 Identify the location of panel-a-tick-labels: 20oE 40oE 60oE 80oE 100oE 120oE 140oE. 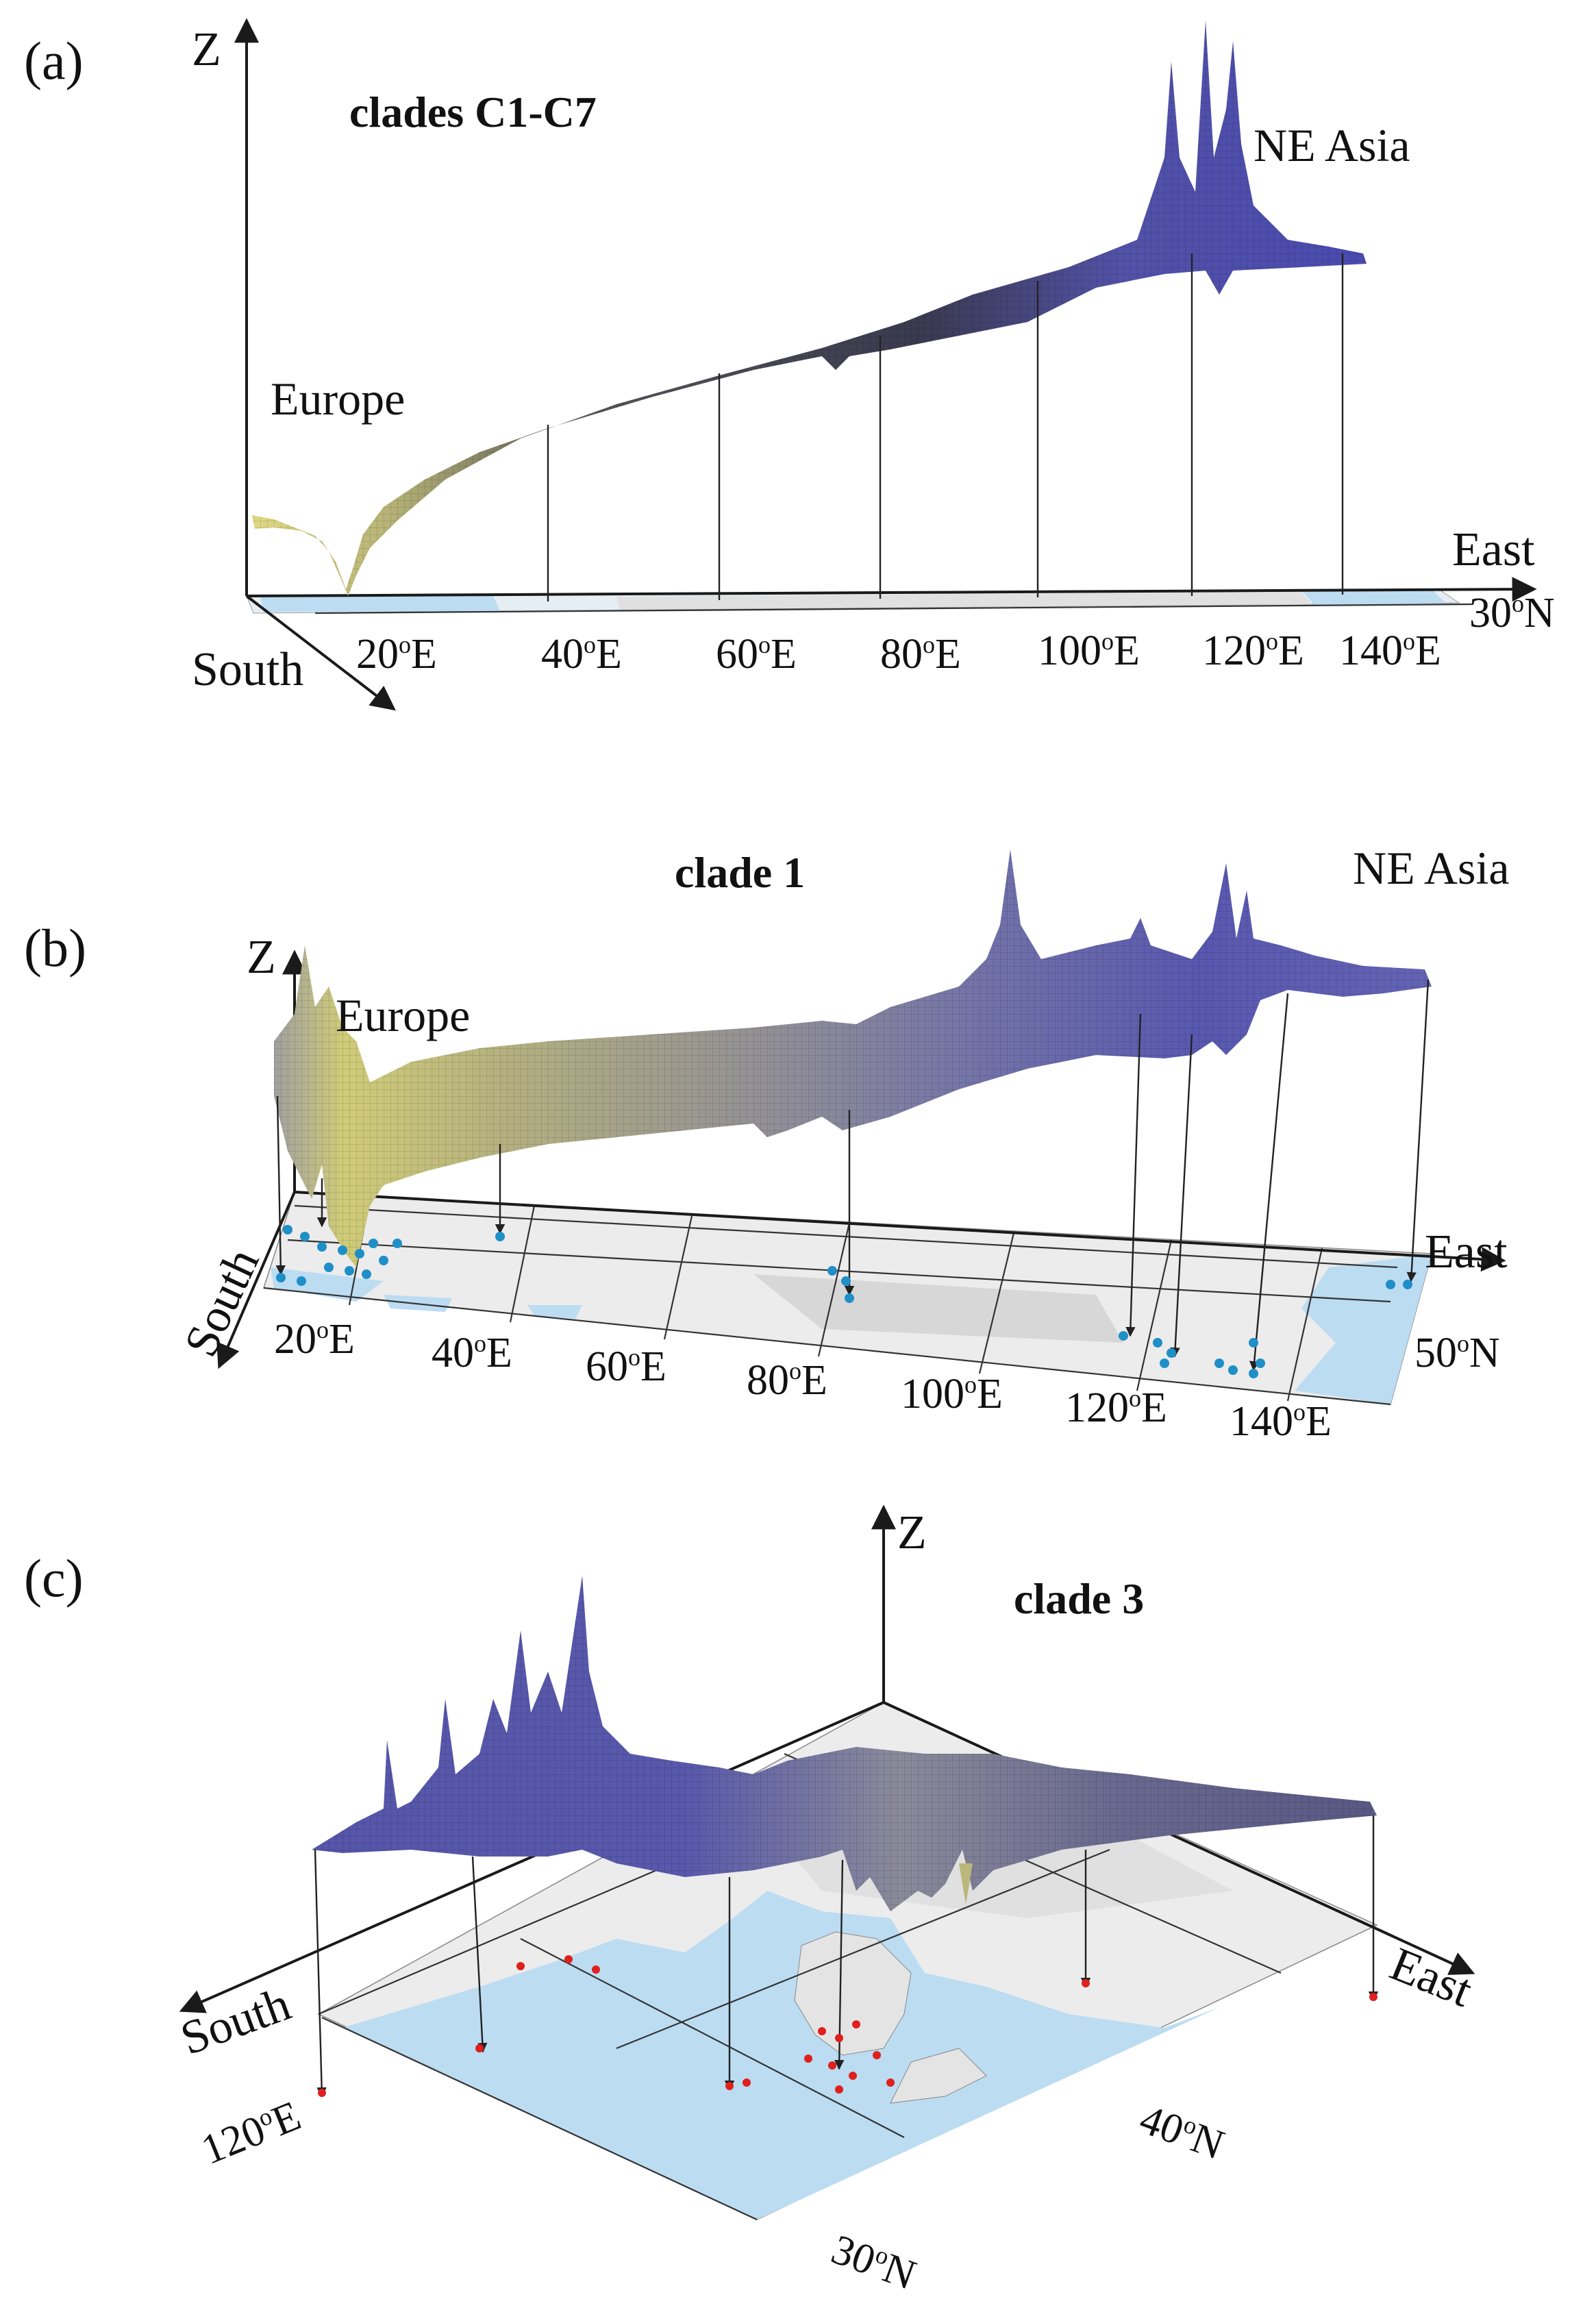
(898, 653).